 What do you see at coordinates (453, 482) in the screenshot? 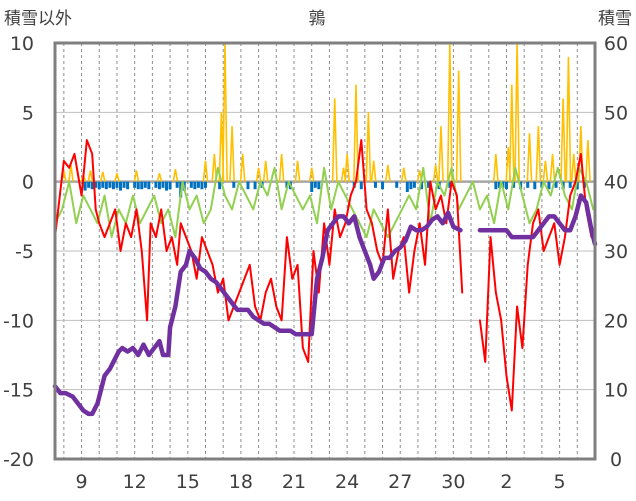
I see `x-tick-label: 30` at bounding box center [453, 482].